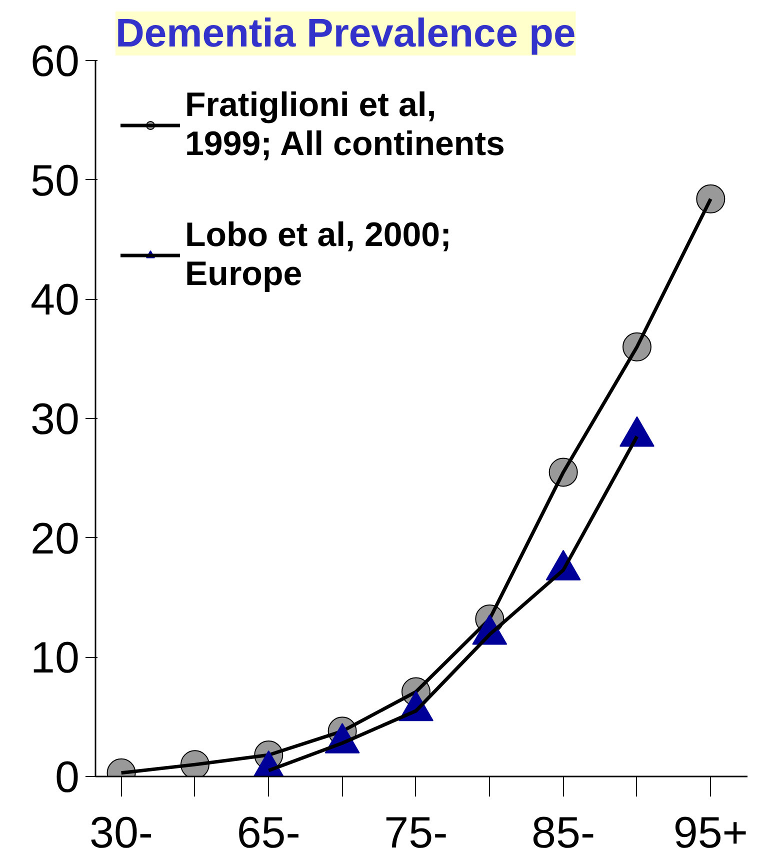 This screenshot has width=757, height=866. I want to click on y-tick-label: 60, so click(55, 61).